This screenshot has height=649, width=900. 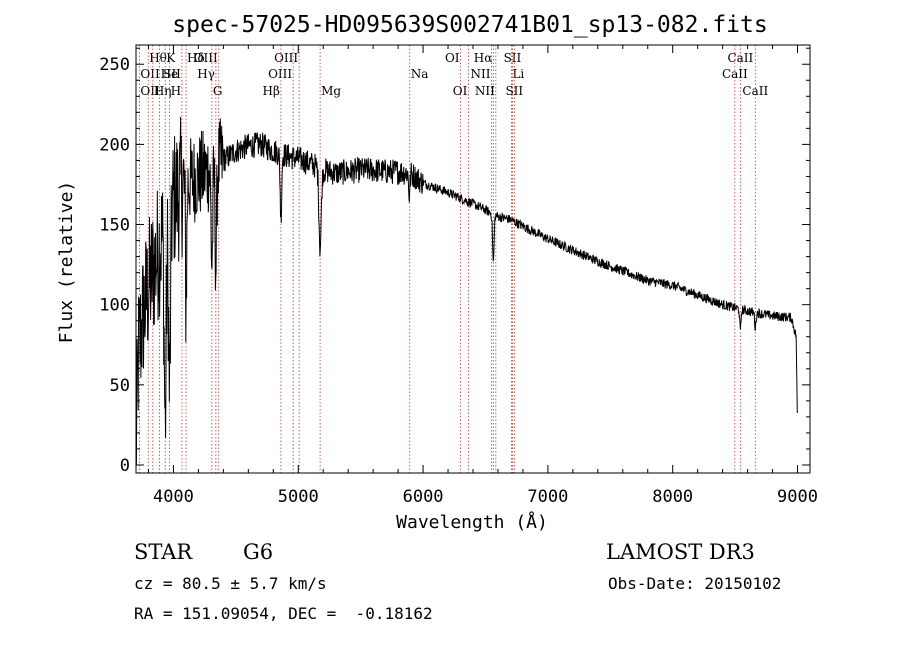 I want to click on y-tick-label: 50, so click(x=120, y=386).